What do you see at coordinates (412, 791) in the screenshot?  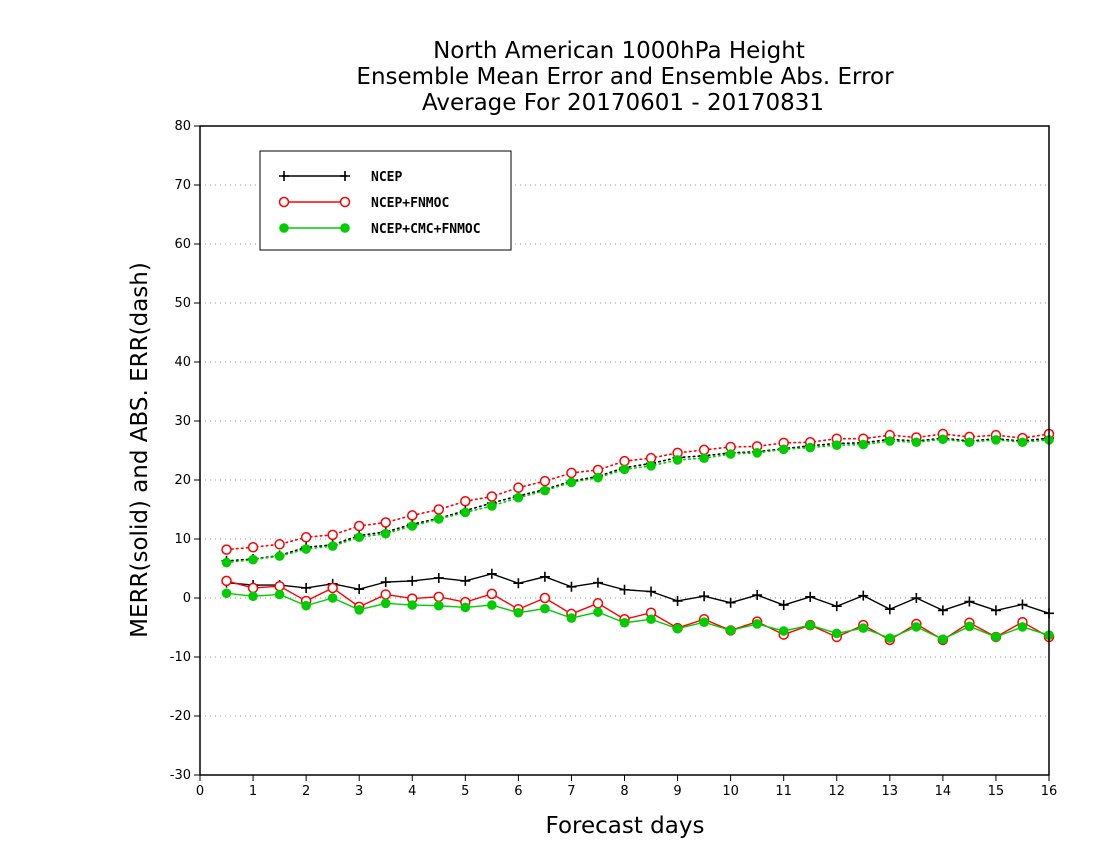 I see `x-tick-label-4: 4` at bounding box center [412, 791].